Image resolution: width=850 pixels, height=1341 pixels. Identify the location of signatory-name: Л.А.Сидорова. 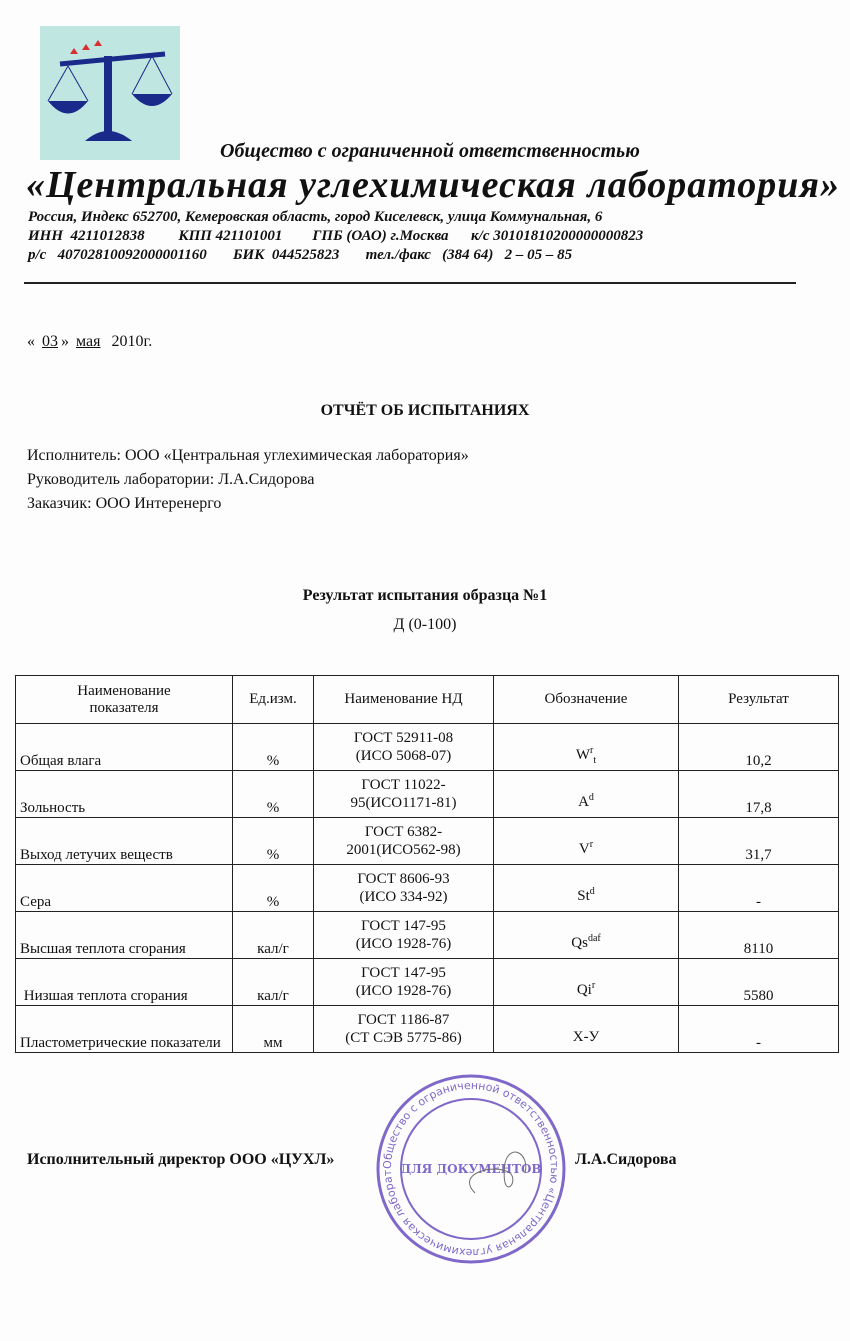
(626, 1159).